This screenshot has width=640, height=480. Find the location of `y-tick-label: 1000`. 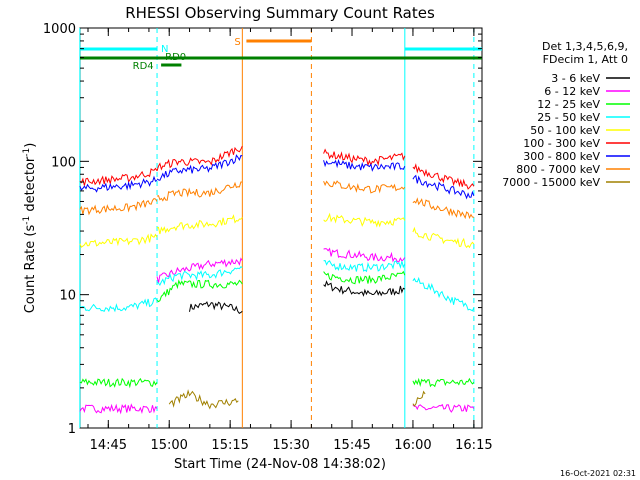

y-tick-label: 1000 is located at coordinates (59, 29).